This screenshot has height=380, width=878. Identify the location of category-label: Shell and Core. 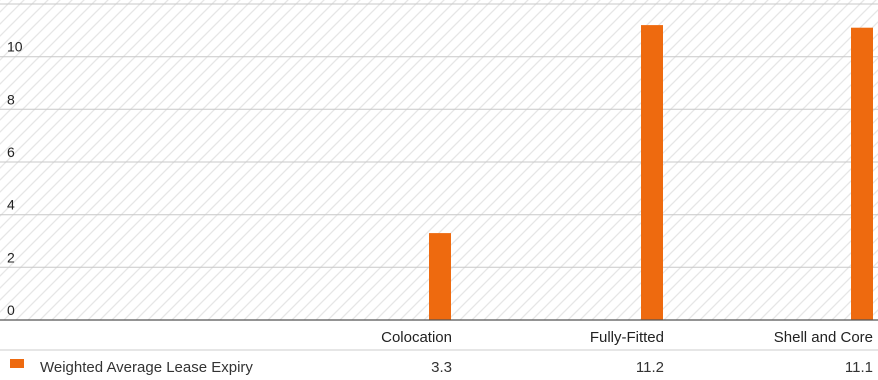
(823, 337).